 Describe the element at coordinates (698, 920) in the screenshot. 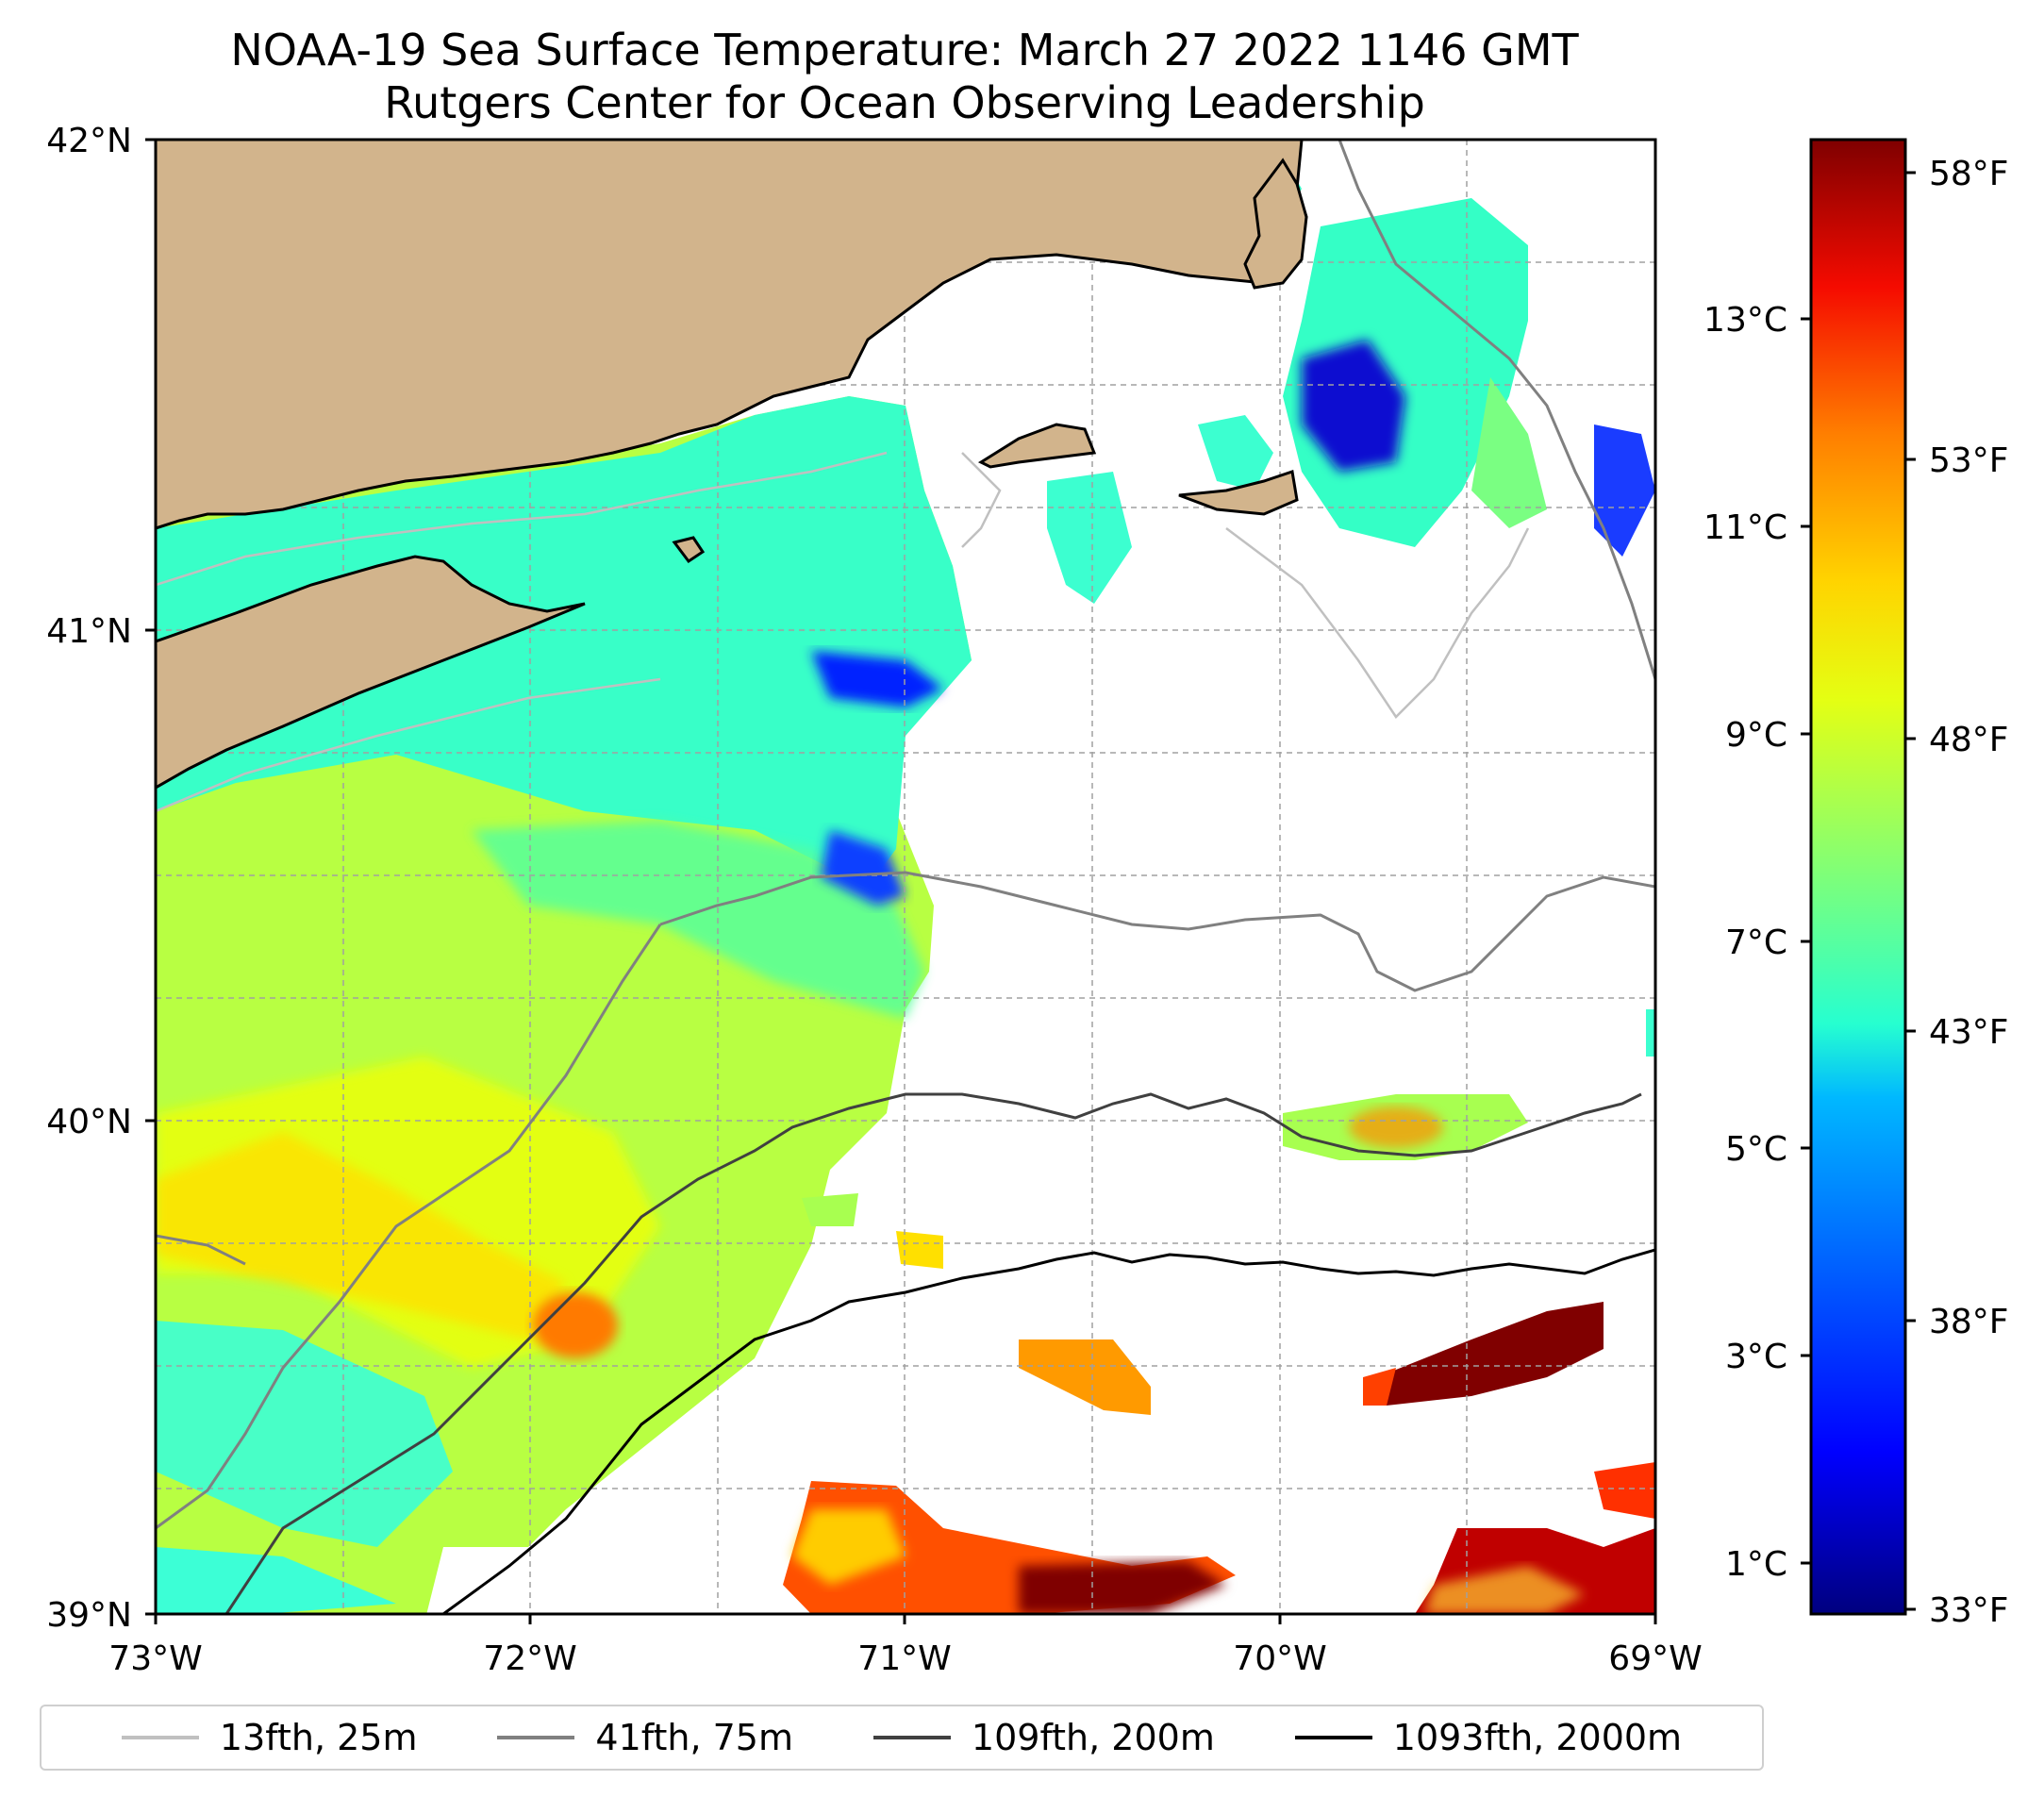

I see `sst-patch-cyan-mid` at that location.